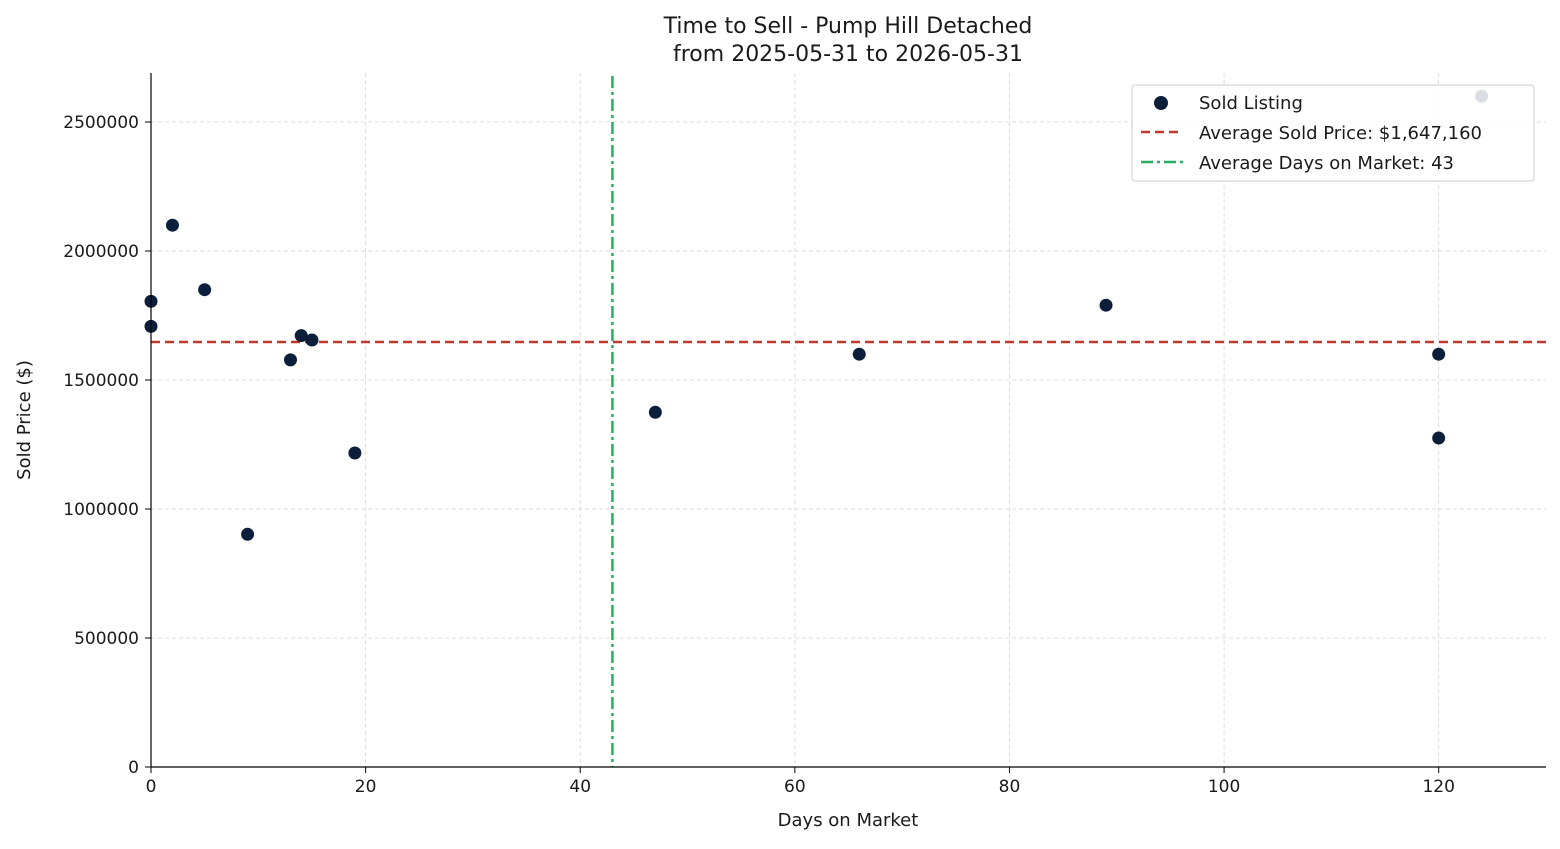  Describe the element at coordinates (848, 820) in the screenshot. I see `x-axis-label: Days on Market` at that location.